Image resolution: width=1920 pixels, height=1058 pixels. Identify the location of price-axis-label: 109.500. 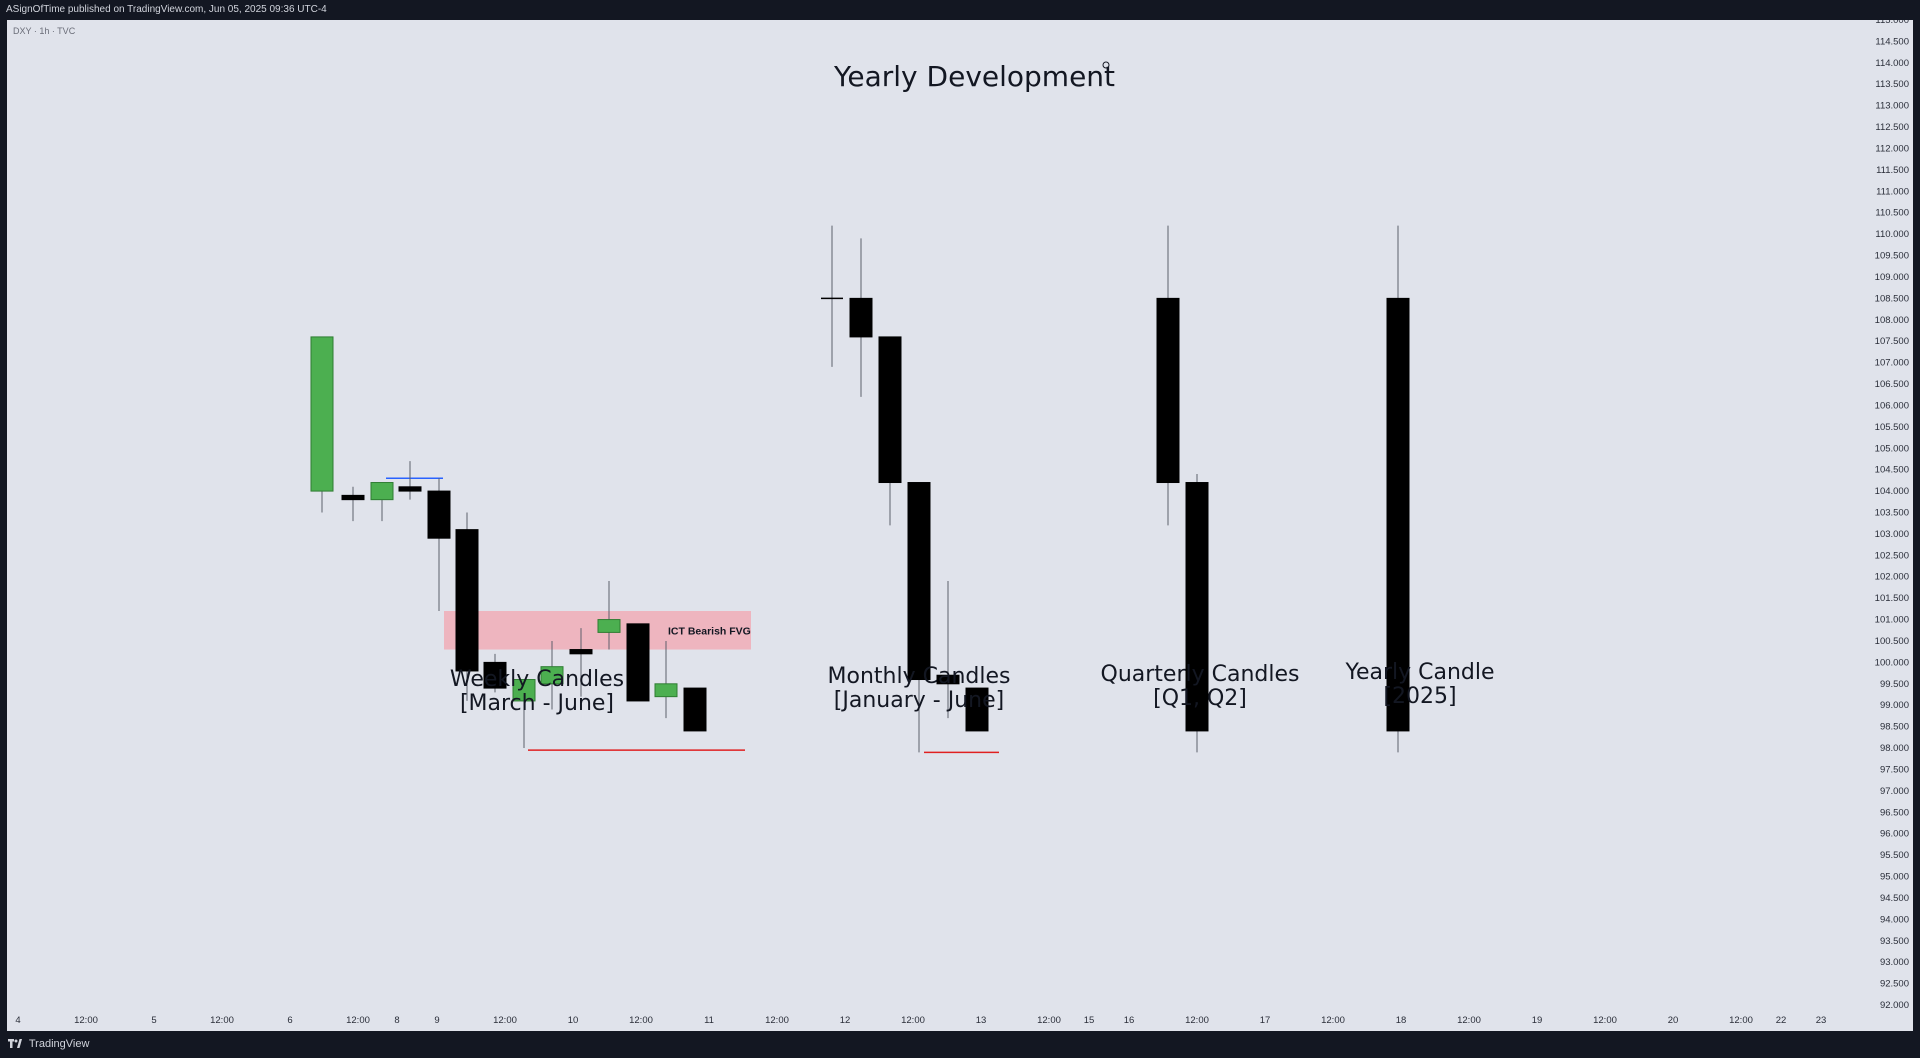
(1892, 256).